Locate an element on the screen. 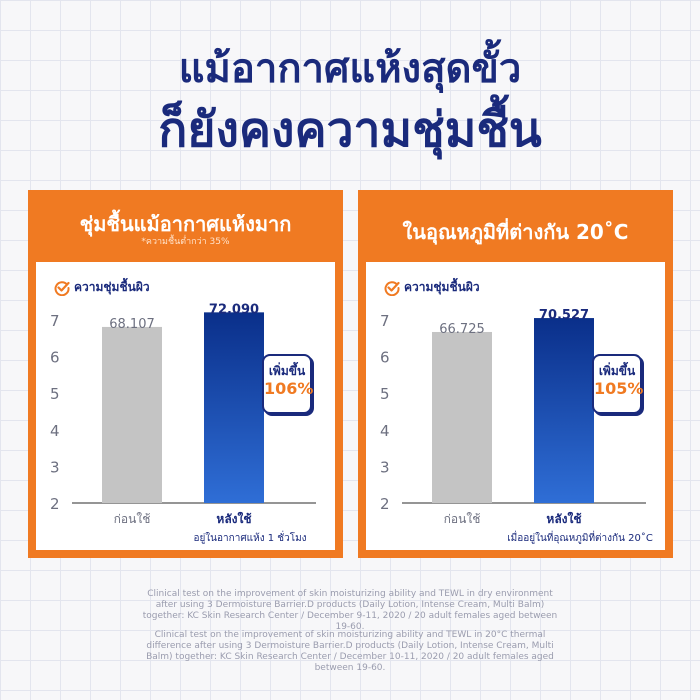 The image size is (700, 700). panel-title: ในอุณหภูมิที่ต่างกัน 20˚C is located at coordinates (515, 232).